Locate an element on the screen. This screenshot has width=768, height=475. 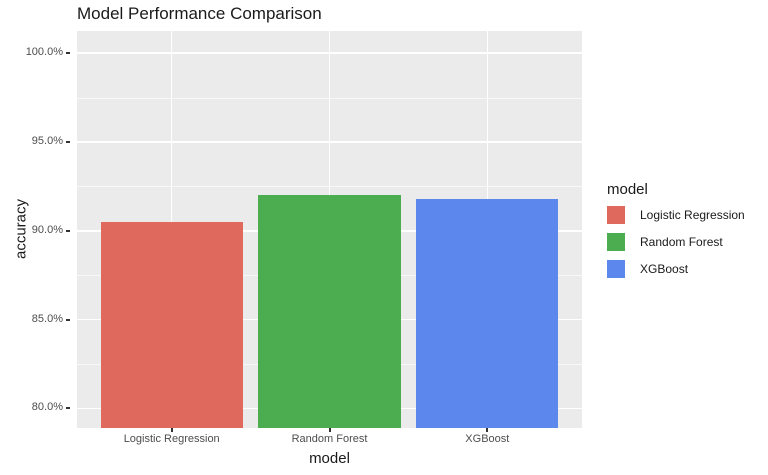
y-tick-label: 80.0% is located at coordinates (47, 407).